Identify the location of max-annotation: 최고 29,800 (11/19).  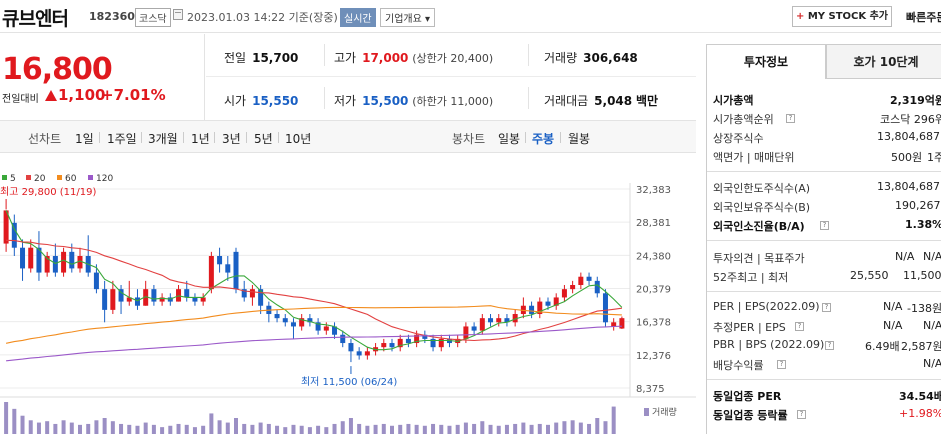
(48, 192).